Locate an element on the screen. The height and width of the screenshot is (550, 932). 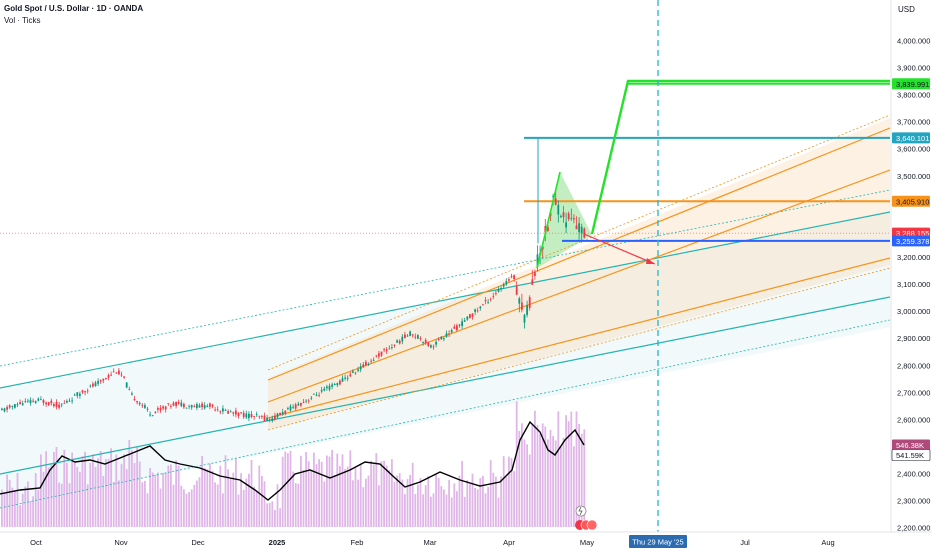
price-label-text: 3,640.101 is located at coordinates (912, 138).